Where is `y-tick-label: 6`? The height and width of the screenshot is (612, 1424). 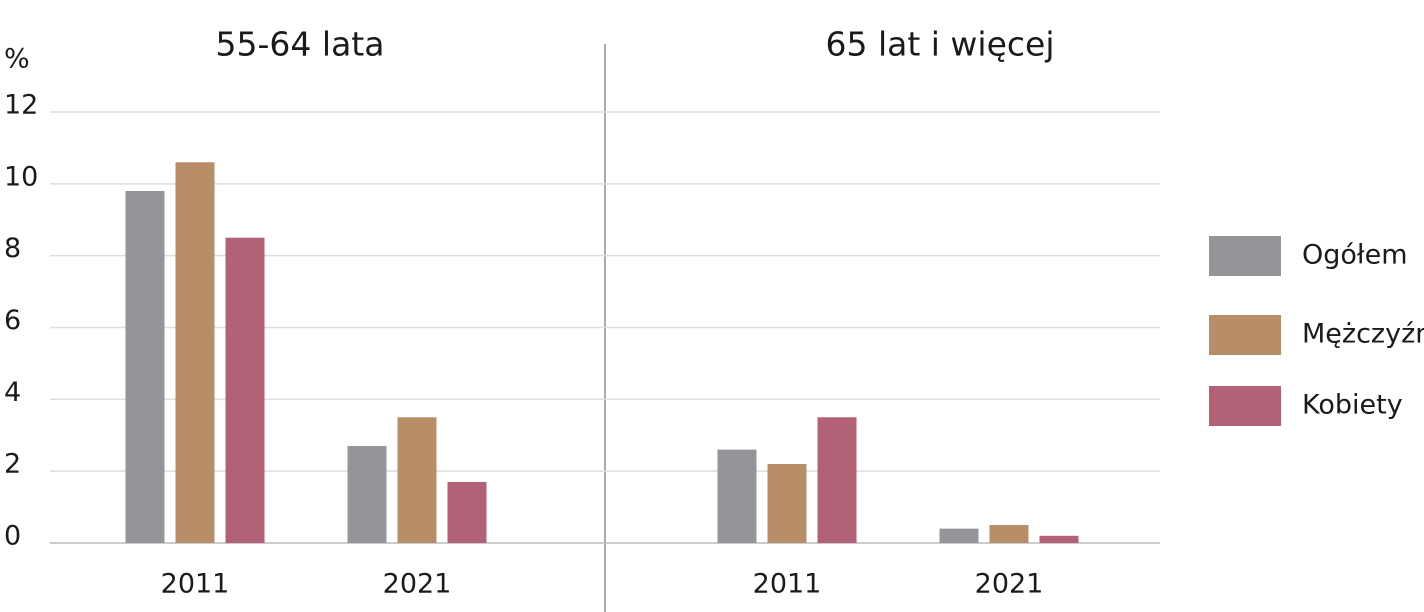 y-tick-label: 6 is located at coordinates (12, 320).